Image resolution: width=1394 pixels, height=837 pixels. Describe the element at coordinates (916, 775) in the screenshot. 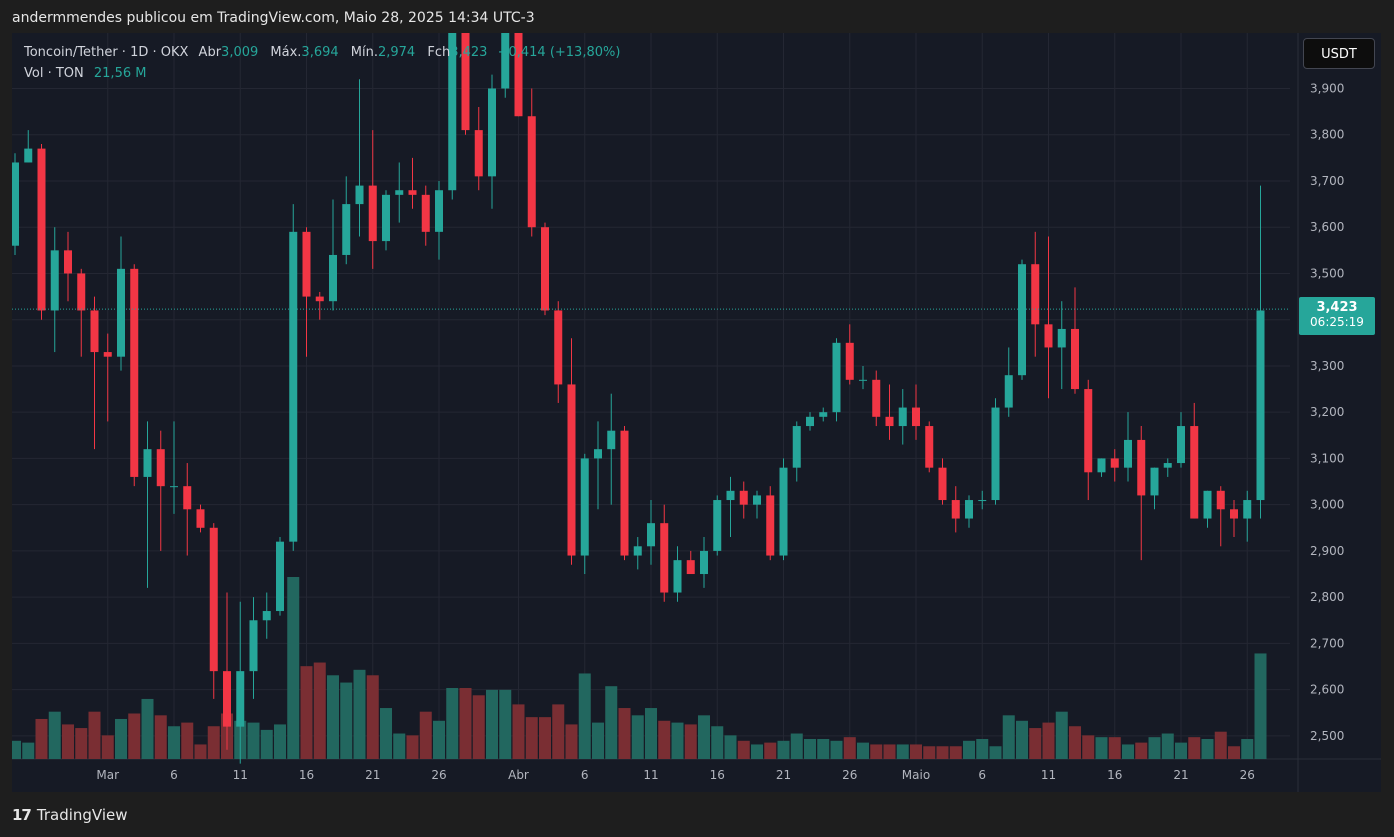

I see `time-tick-label: Maio` at that location.